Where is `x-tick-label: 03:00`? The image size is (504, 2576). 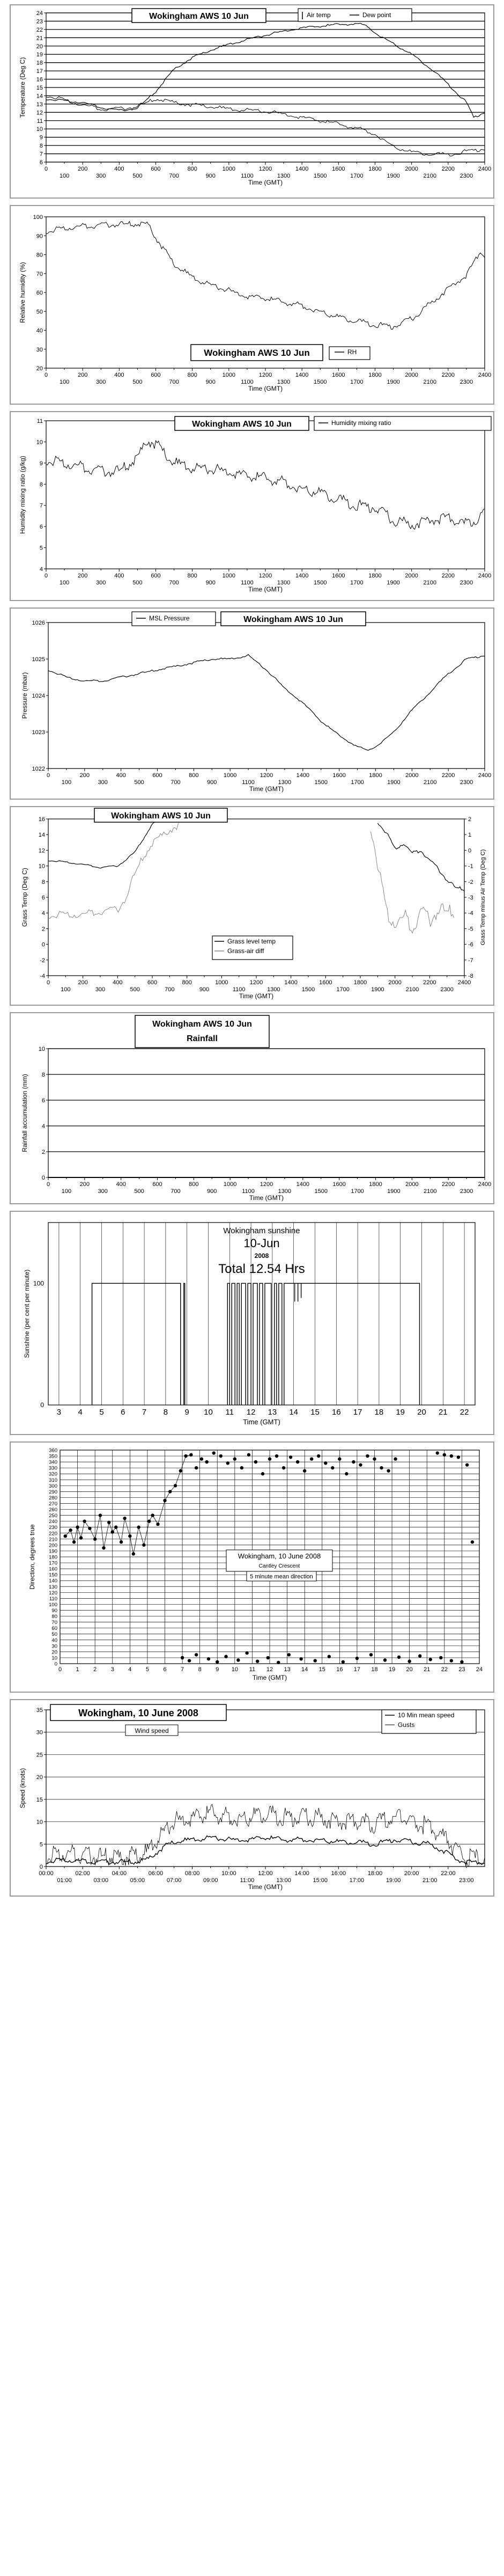
x-tick-label: 03:00 is located at coordinates (100, 1880).